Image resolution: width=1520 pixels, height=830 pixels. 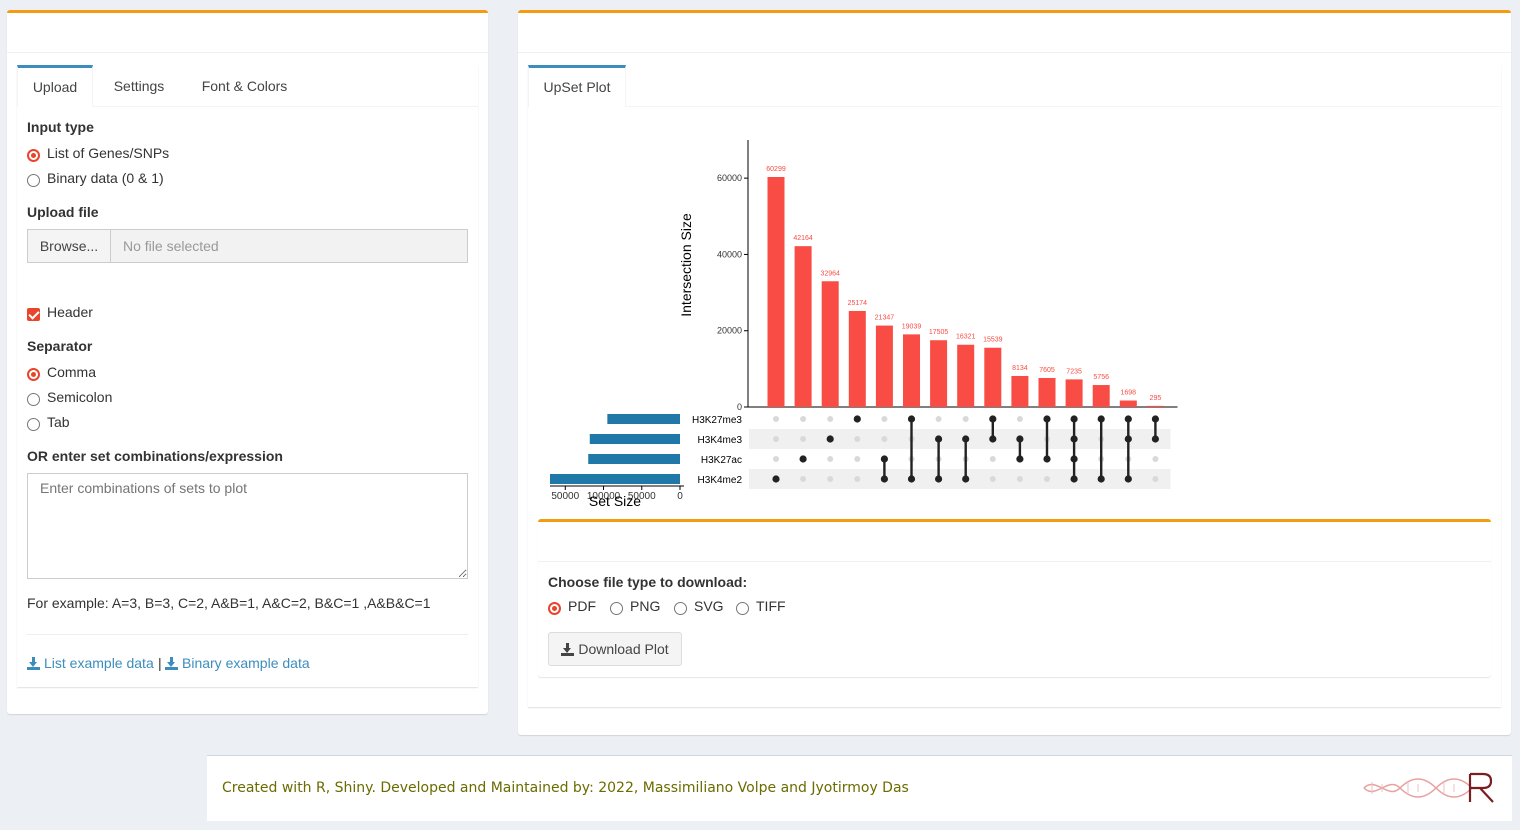 I want to click on radio-tab, so click(x=33, y=424).